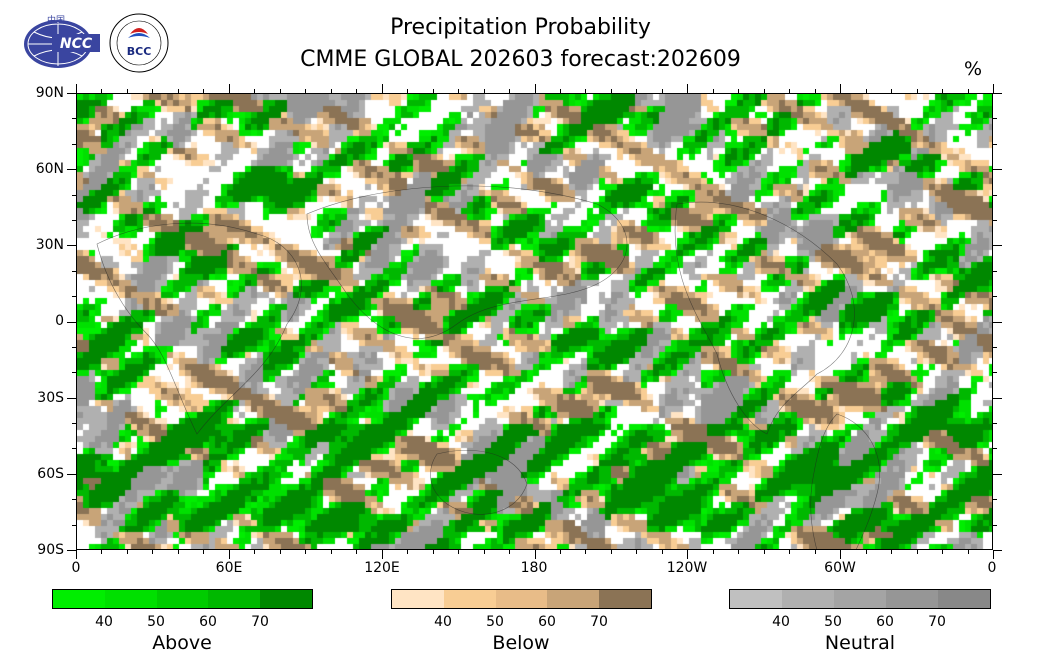  I want to click on below-tick: 60, so click(547, 622).